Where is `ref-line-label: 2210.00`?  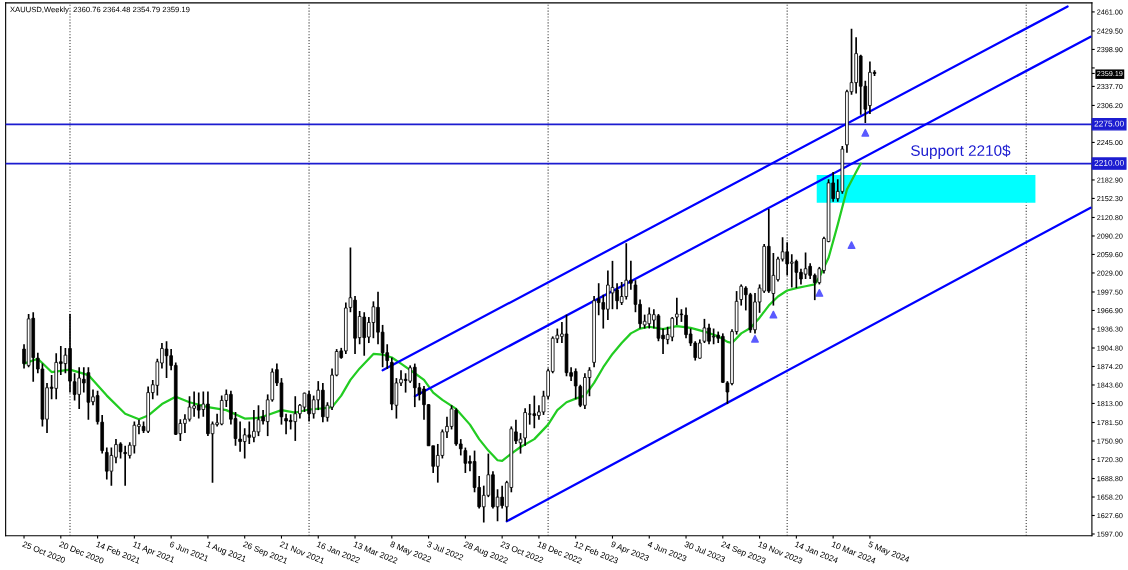 ref-line-label: 2210.00 is located at coordinates (1109, 162).